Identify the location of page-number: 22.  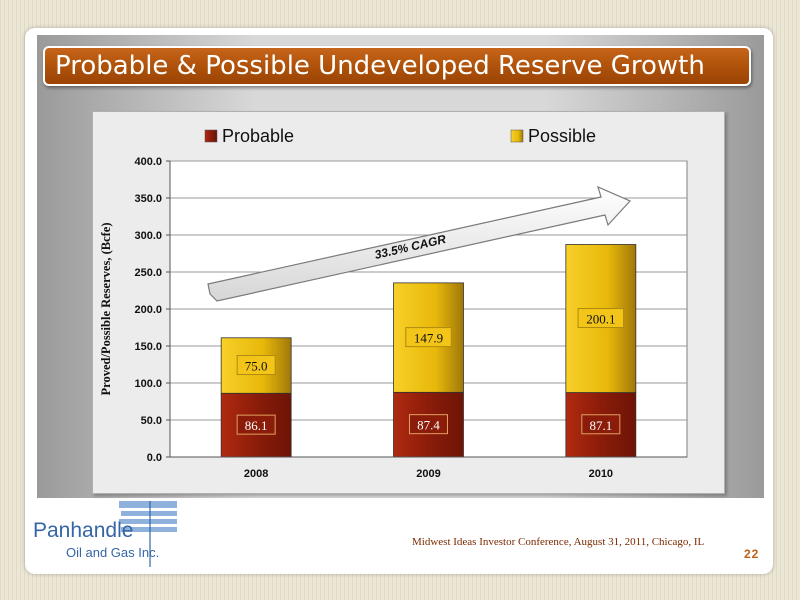
(752, 554).